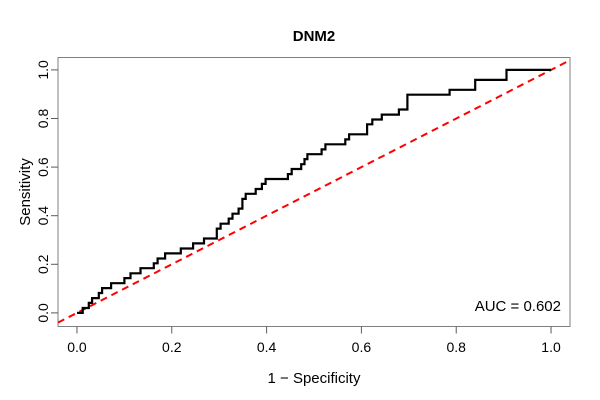  What do you see at coordinates (43, 216) in the screenshot?
I see `y-tick-label: 0.4` at bounding box center [43, 216].